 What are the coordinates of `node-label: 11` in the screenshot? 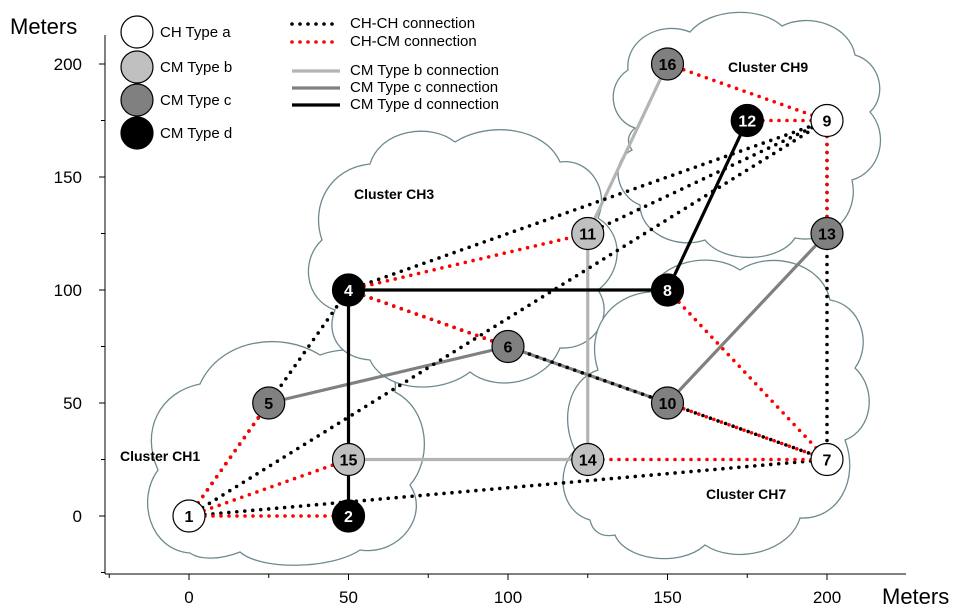 It's located at (587, 235).